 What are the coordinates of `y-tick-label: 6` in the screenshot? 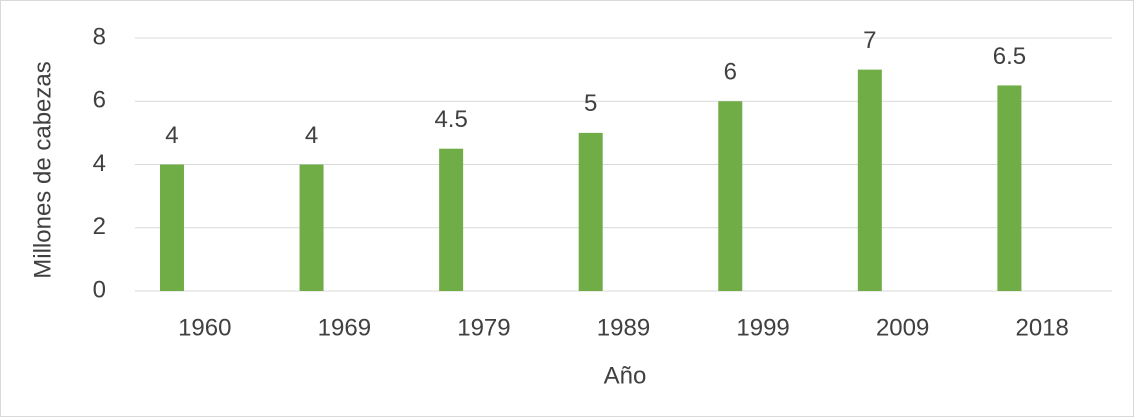 It's located at (99, 100).